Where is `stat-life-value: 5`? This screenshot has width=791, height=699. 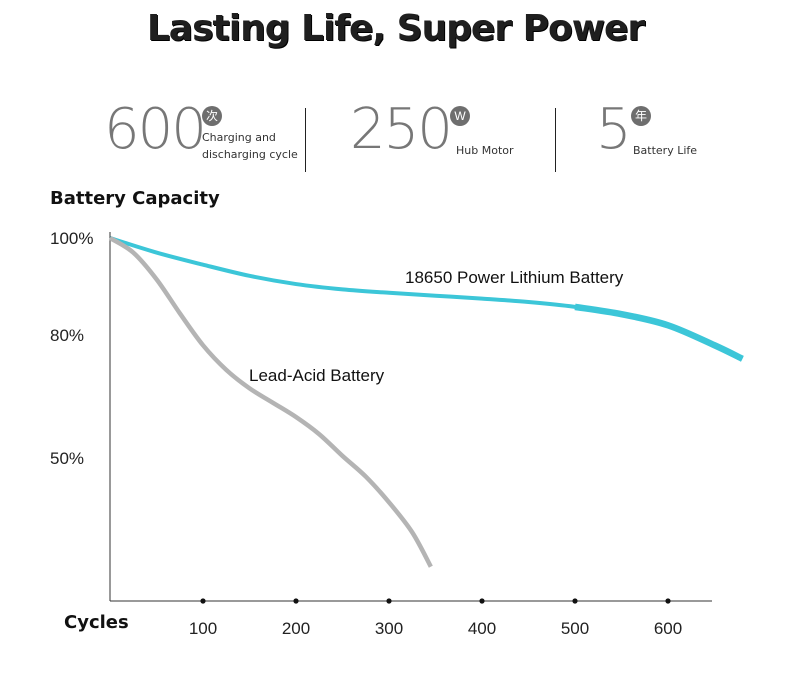 stat-life-value: 5 is located at coordinates (614, 129).